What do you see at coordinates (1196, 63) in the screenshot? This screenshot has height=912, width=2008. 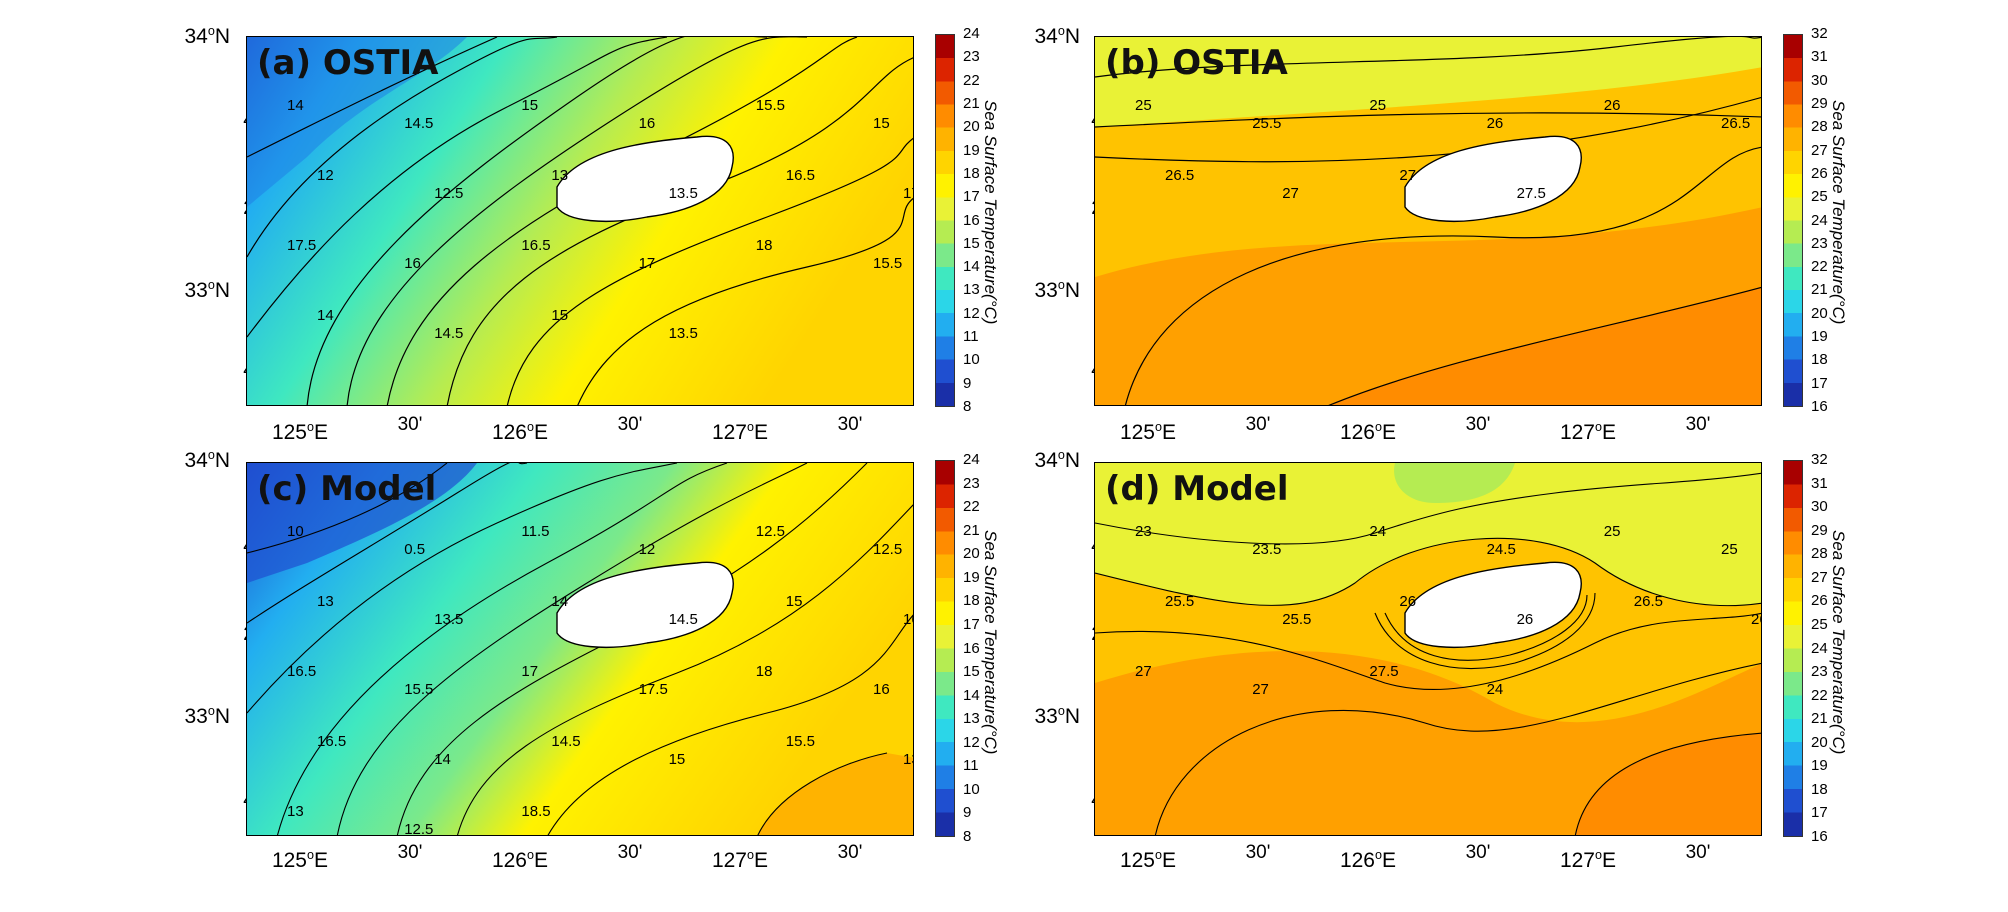 I see `panel-title-b: (b) OSTIA` at bounding box center [1196, 63].